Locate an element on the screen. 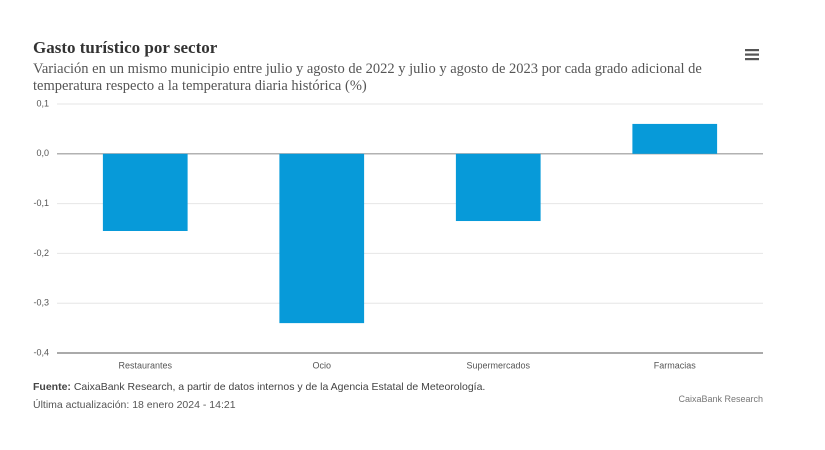 This screenshot has width=825, height=450. x-tick-label: Supermercados is located at coordinates (498, 365).